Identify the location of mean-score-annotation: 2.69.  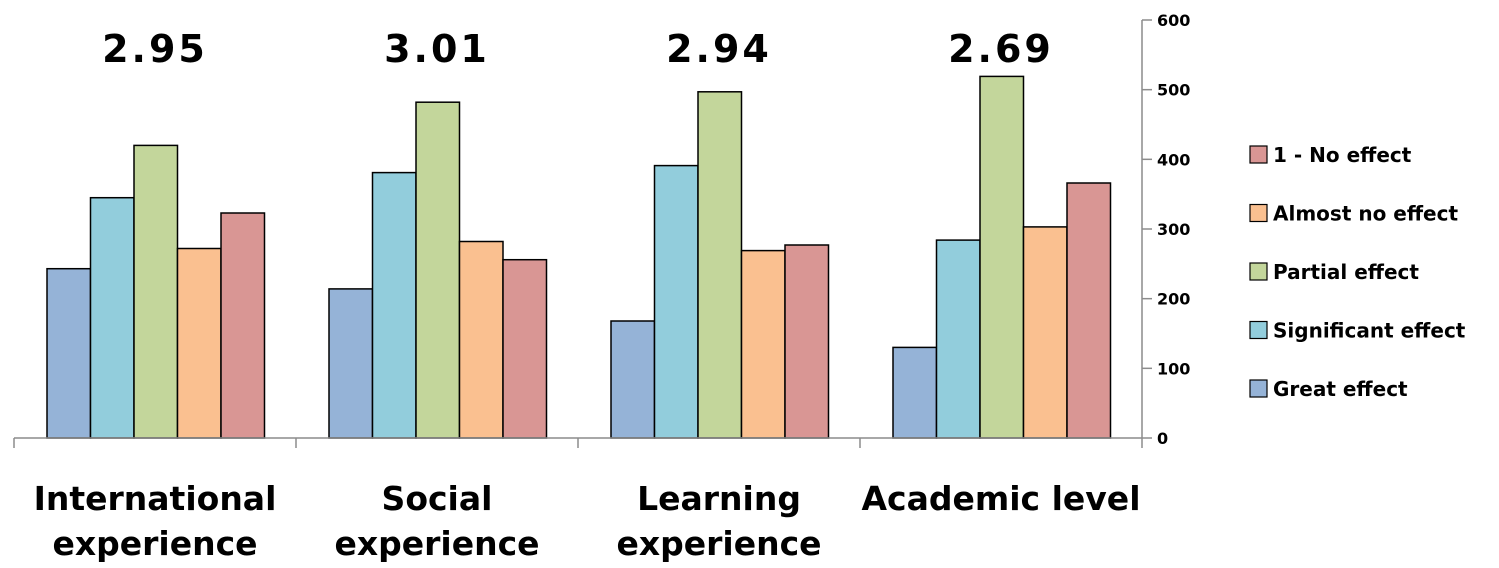
(1001, 49).